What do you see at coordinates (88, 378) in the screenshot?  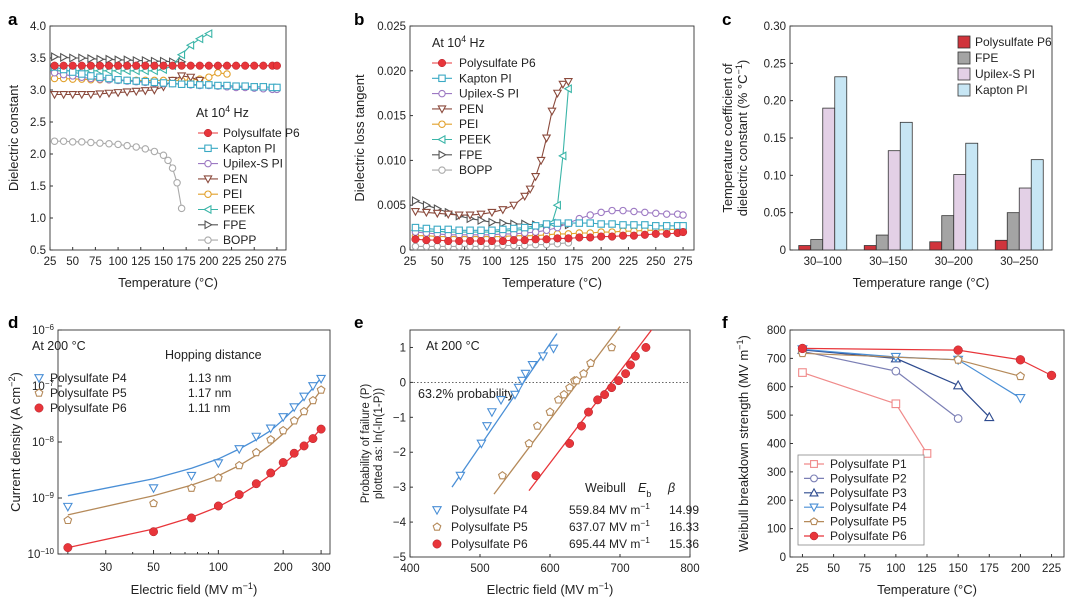 I see `legend-label-polysulfate-p4: Polysulfate P4` at bounding box center [88, 378].